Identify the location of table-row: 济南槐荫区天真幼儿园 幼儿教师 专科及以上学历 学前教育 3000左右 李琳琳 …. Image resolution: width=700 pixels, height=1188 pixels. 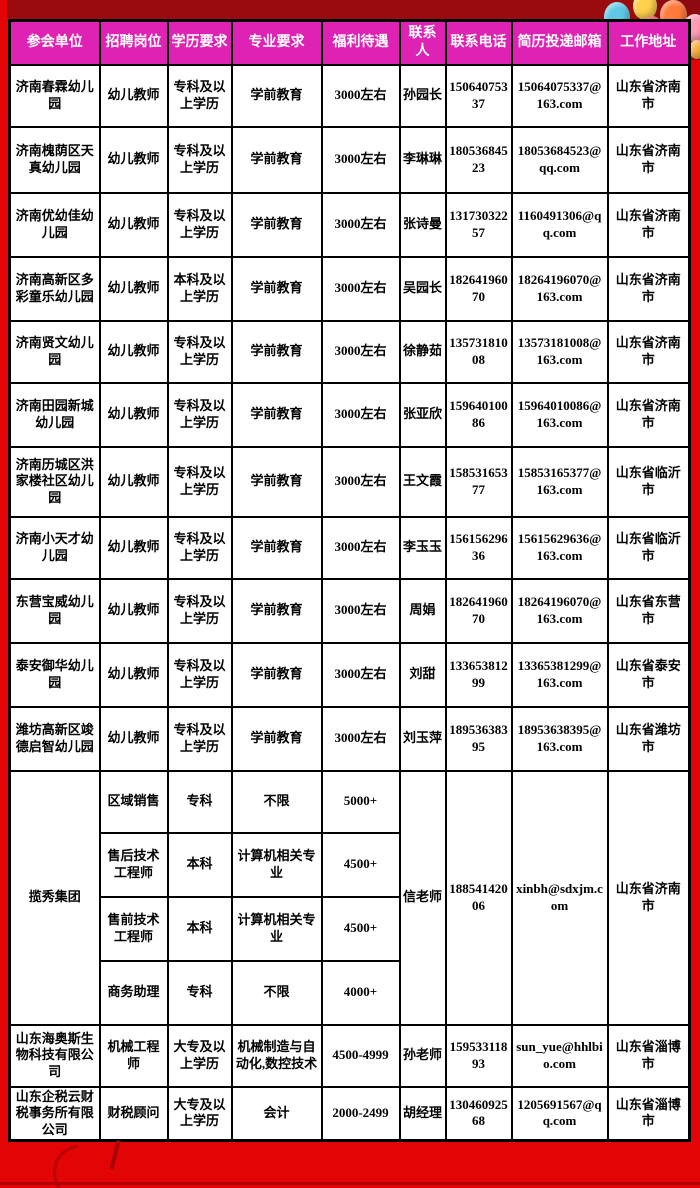
(349, 159).